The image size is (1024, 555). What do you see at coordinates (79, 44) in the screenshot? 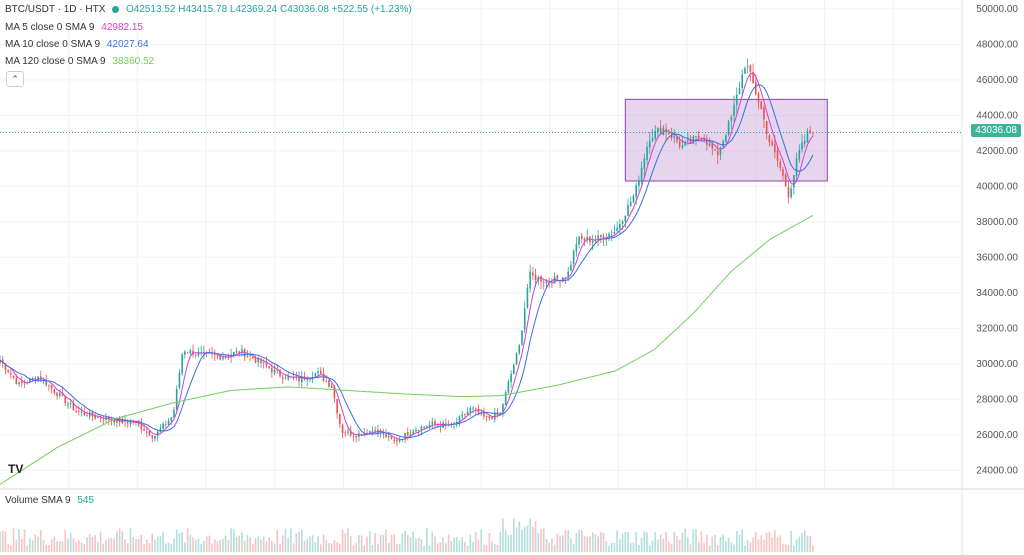
I see `indicator-row-ma10: MA 10 close 0 SMA 9 42027.64` at bounding box center [79, 44].